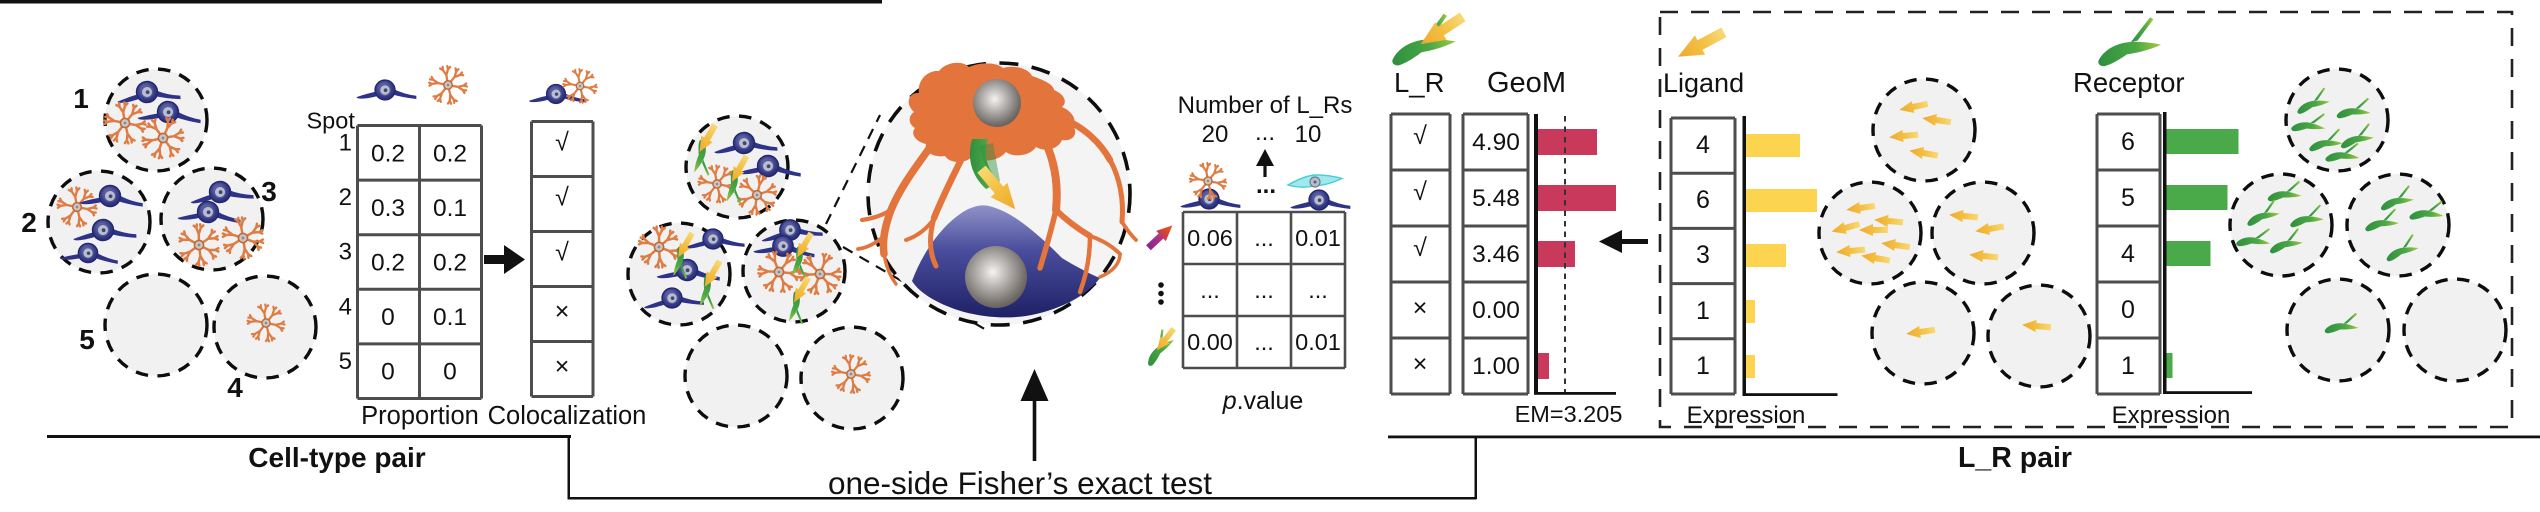 Image resolution: width=2540 pixels, height=512 pixels. Describe the element at coordinates (1496, 142) in the screenshot. I see `svg-text: 4.90` at that location.